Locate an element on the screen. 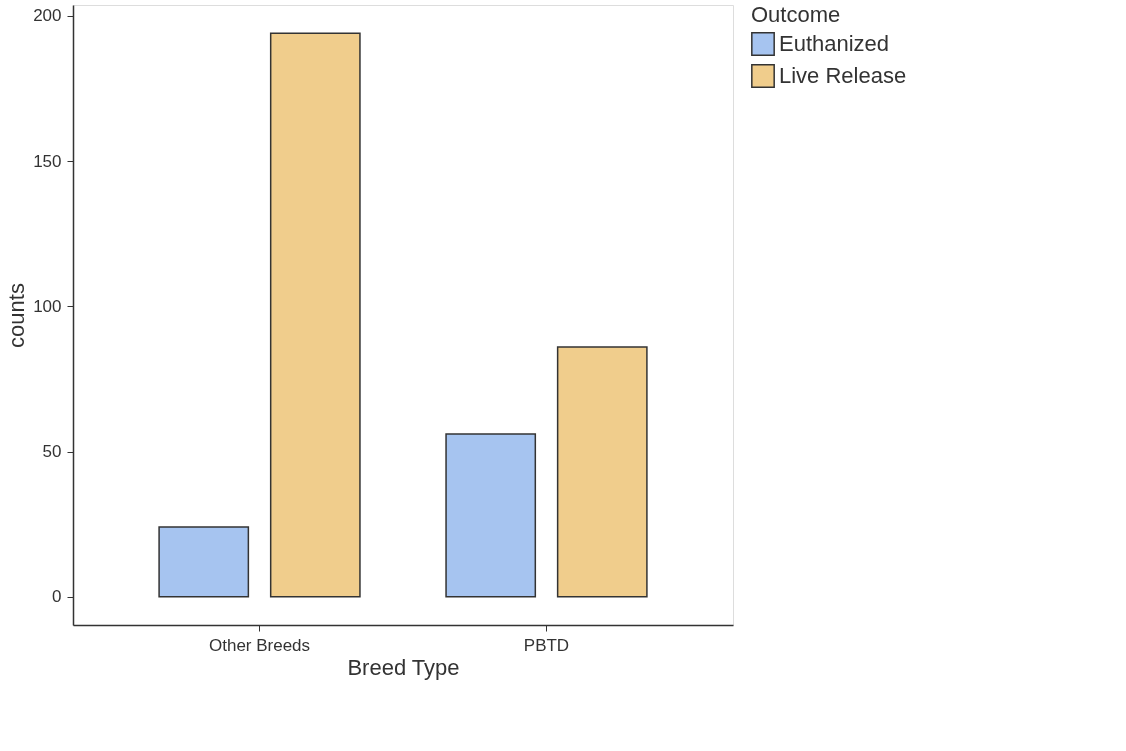 This screenshot has width=1126, height=751. x-tick-label: Other Breeds is located at coordinates (259, 645).